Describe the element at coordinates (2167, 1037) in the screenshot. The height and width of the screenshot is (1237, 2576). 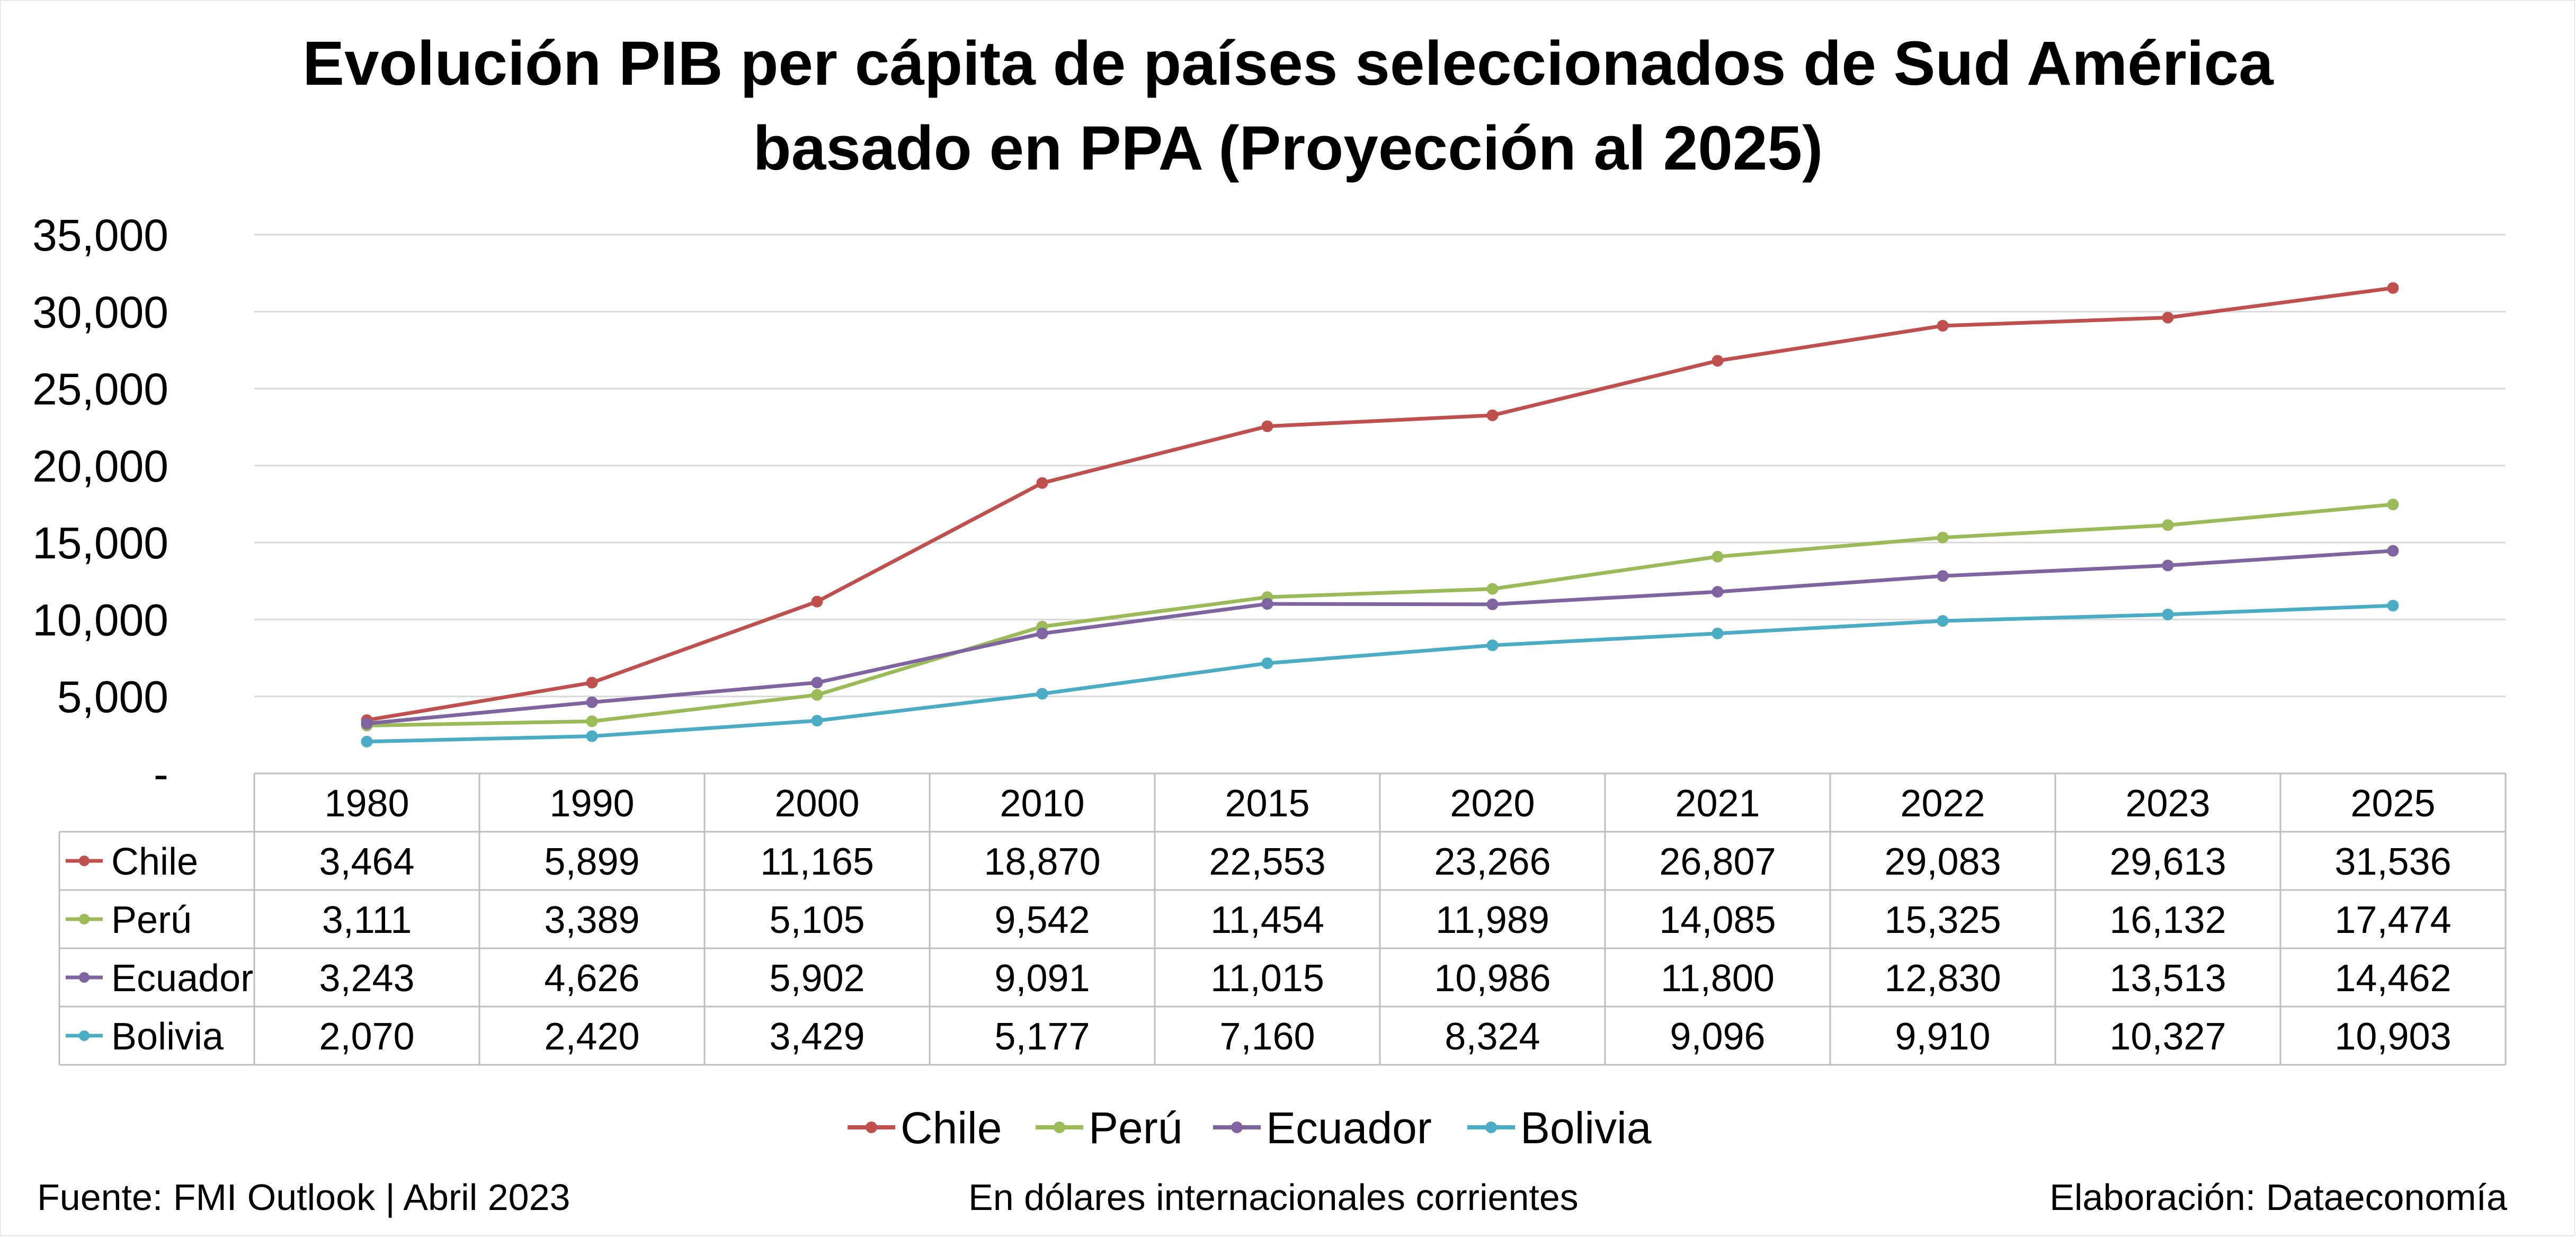
I see `table-cell-value: 10,327` at that location.